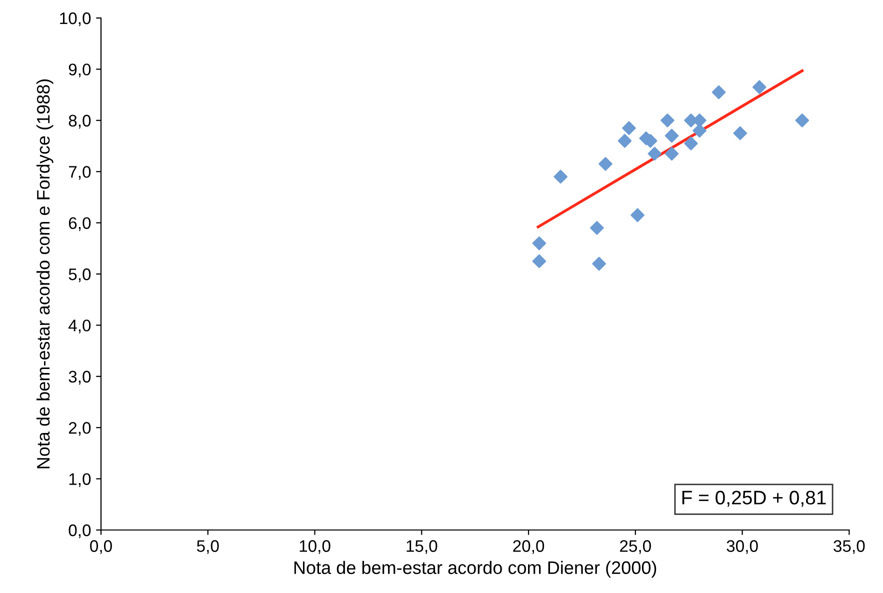 The width and height of the screenshot is (883, 593). What do you see at coordinates (101, 547) in the screenshot?
I see `x-tick-label: 0,0` at bounding box center [101, 547].